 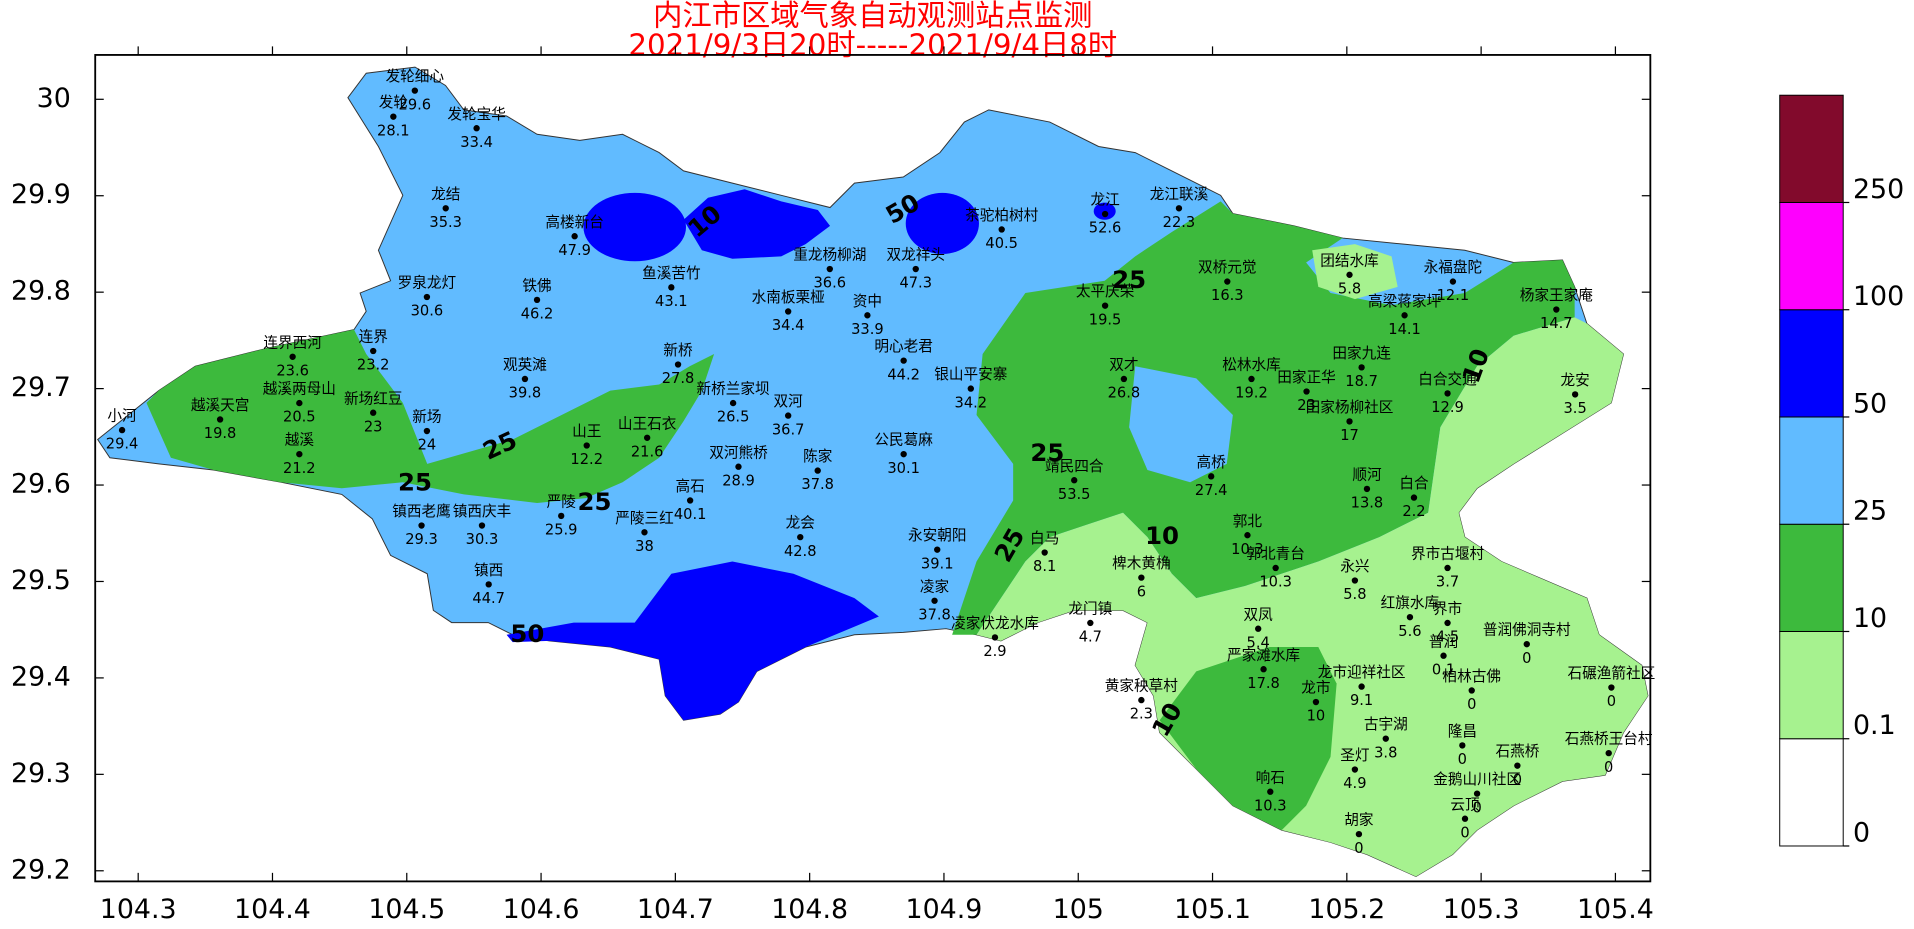 I want to click on station-value: 39.8, so click(x=525, y=393).